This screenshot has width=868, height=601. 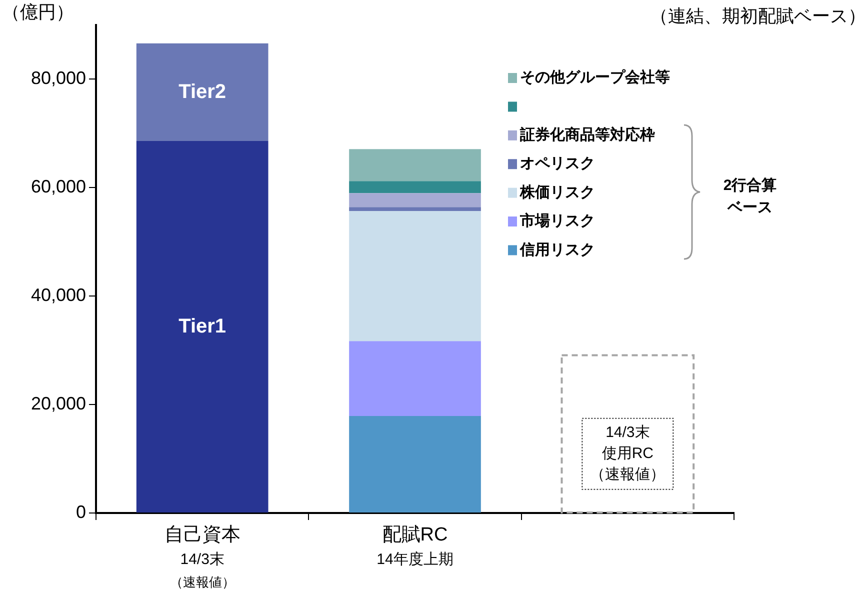 I want to click on chart-subtitle: （連結、期初配賦ベース）, so click(x=758, y=16).